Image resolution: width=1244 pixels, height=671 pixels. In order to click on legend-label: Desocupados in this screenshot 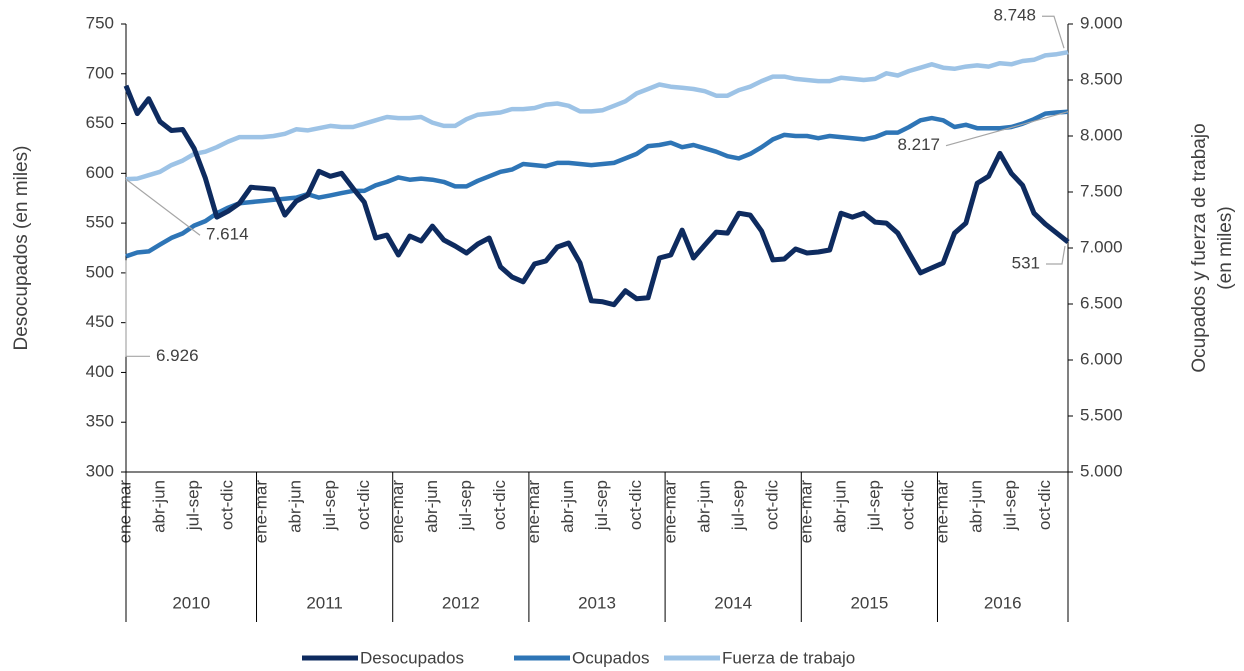, I will do `click(412, 657)`.